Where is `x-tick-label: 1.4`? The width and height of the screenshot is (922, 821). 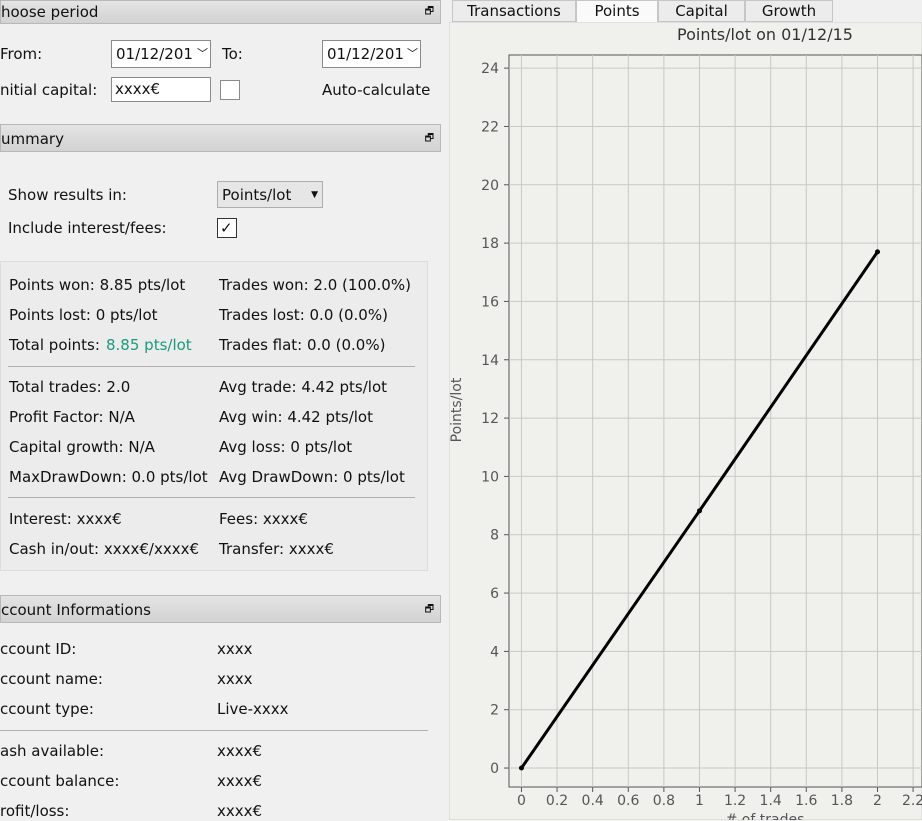
x-tick-label: 1.4 is located at coordinates (771, 801).